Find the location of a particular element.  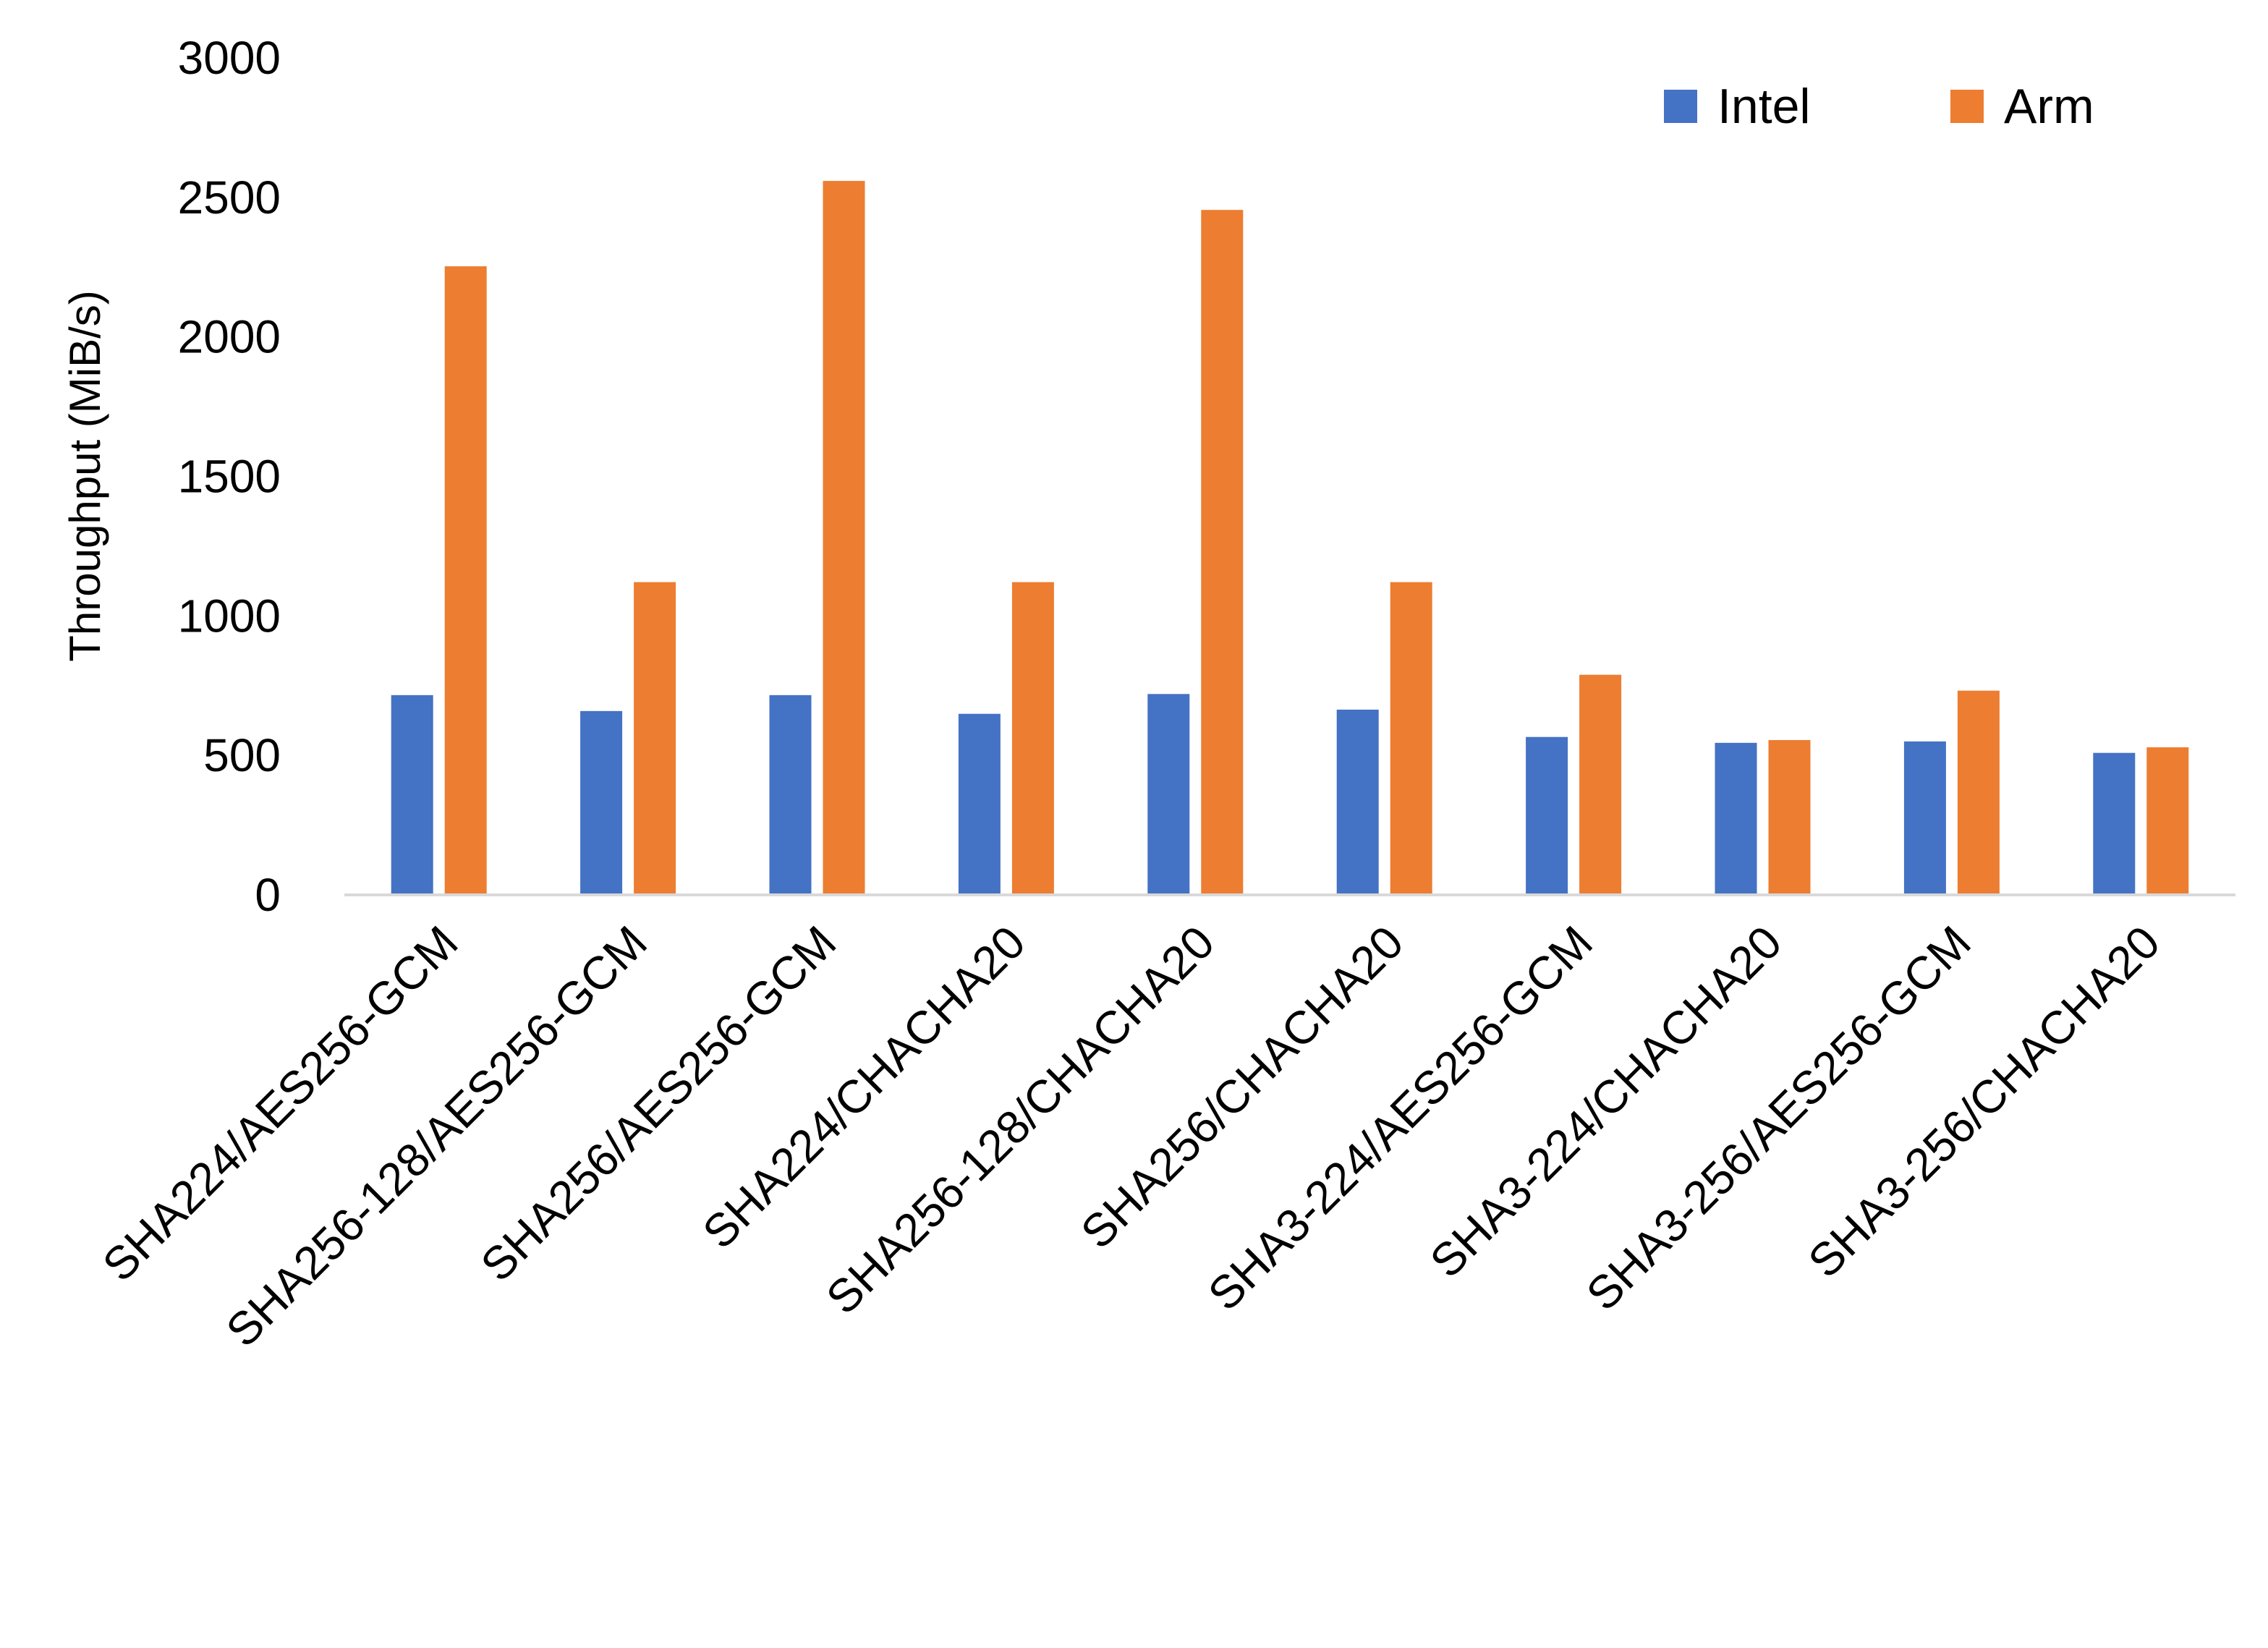

legend-swatch-intel is located at coordinates (1680, 106).